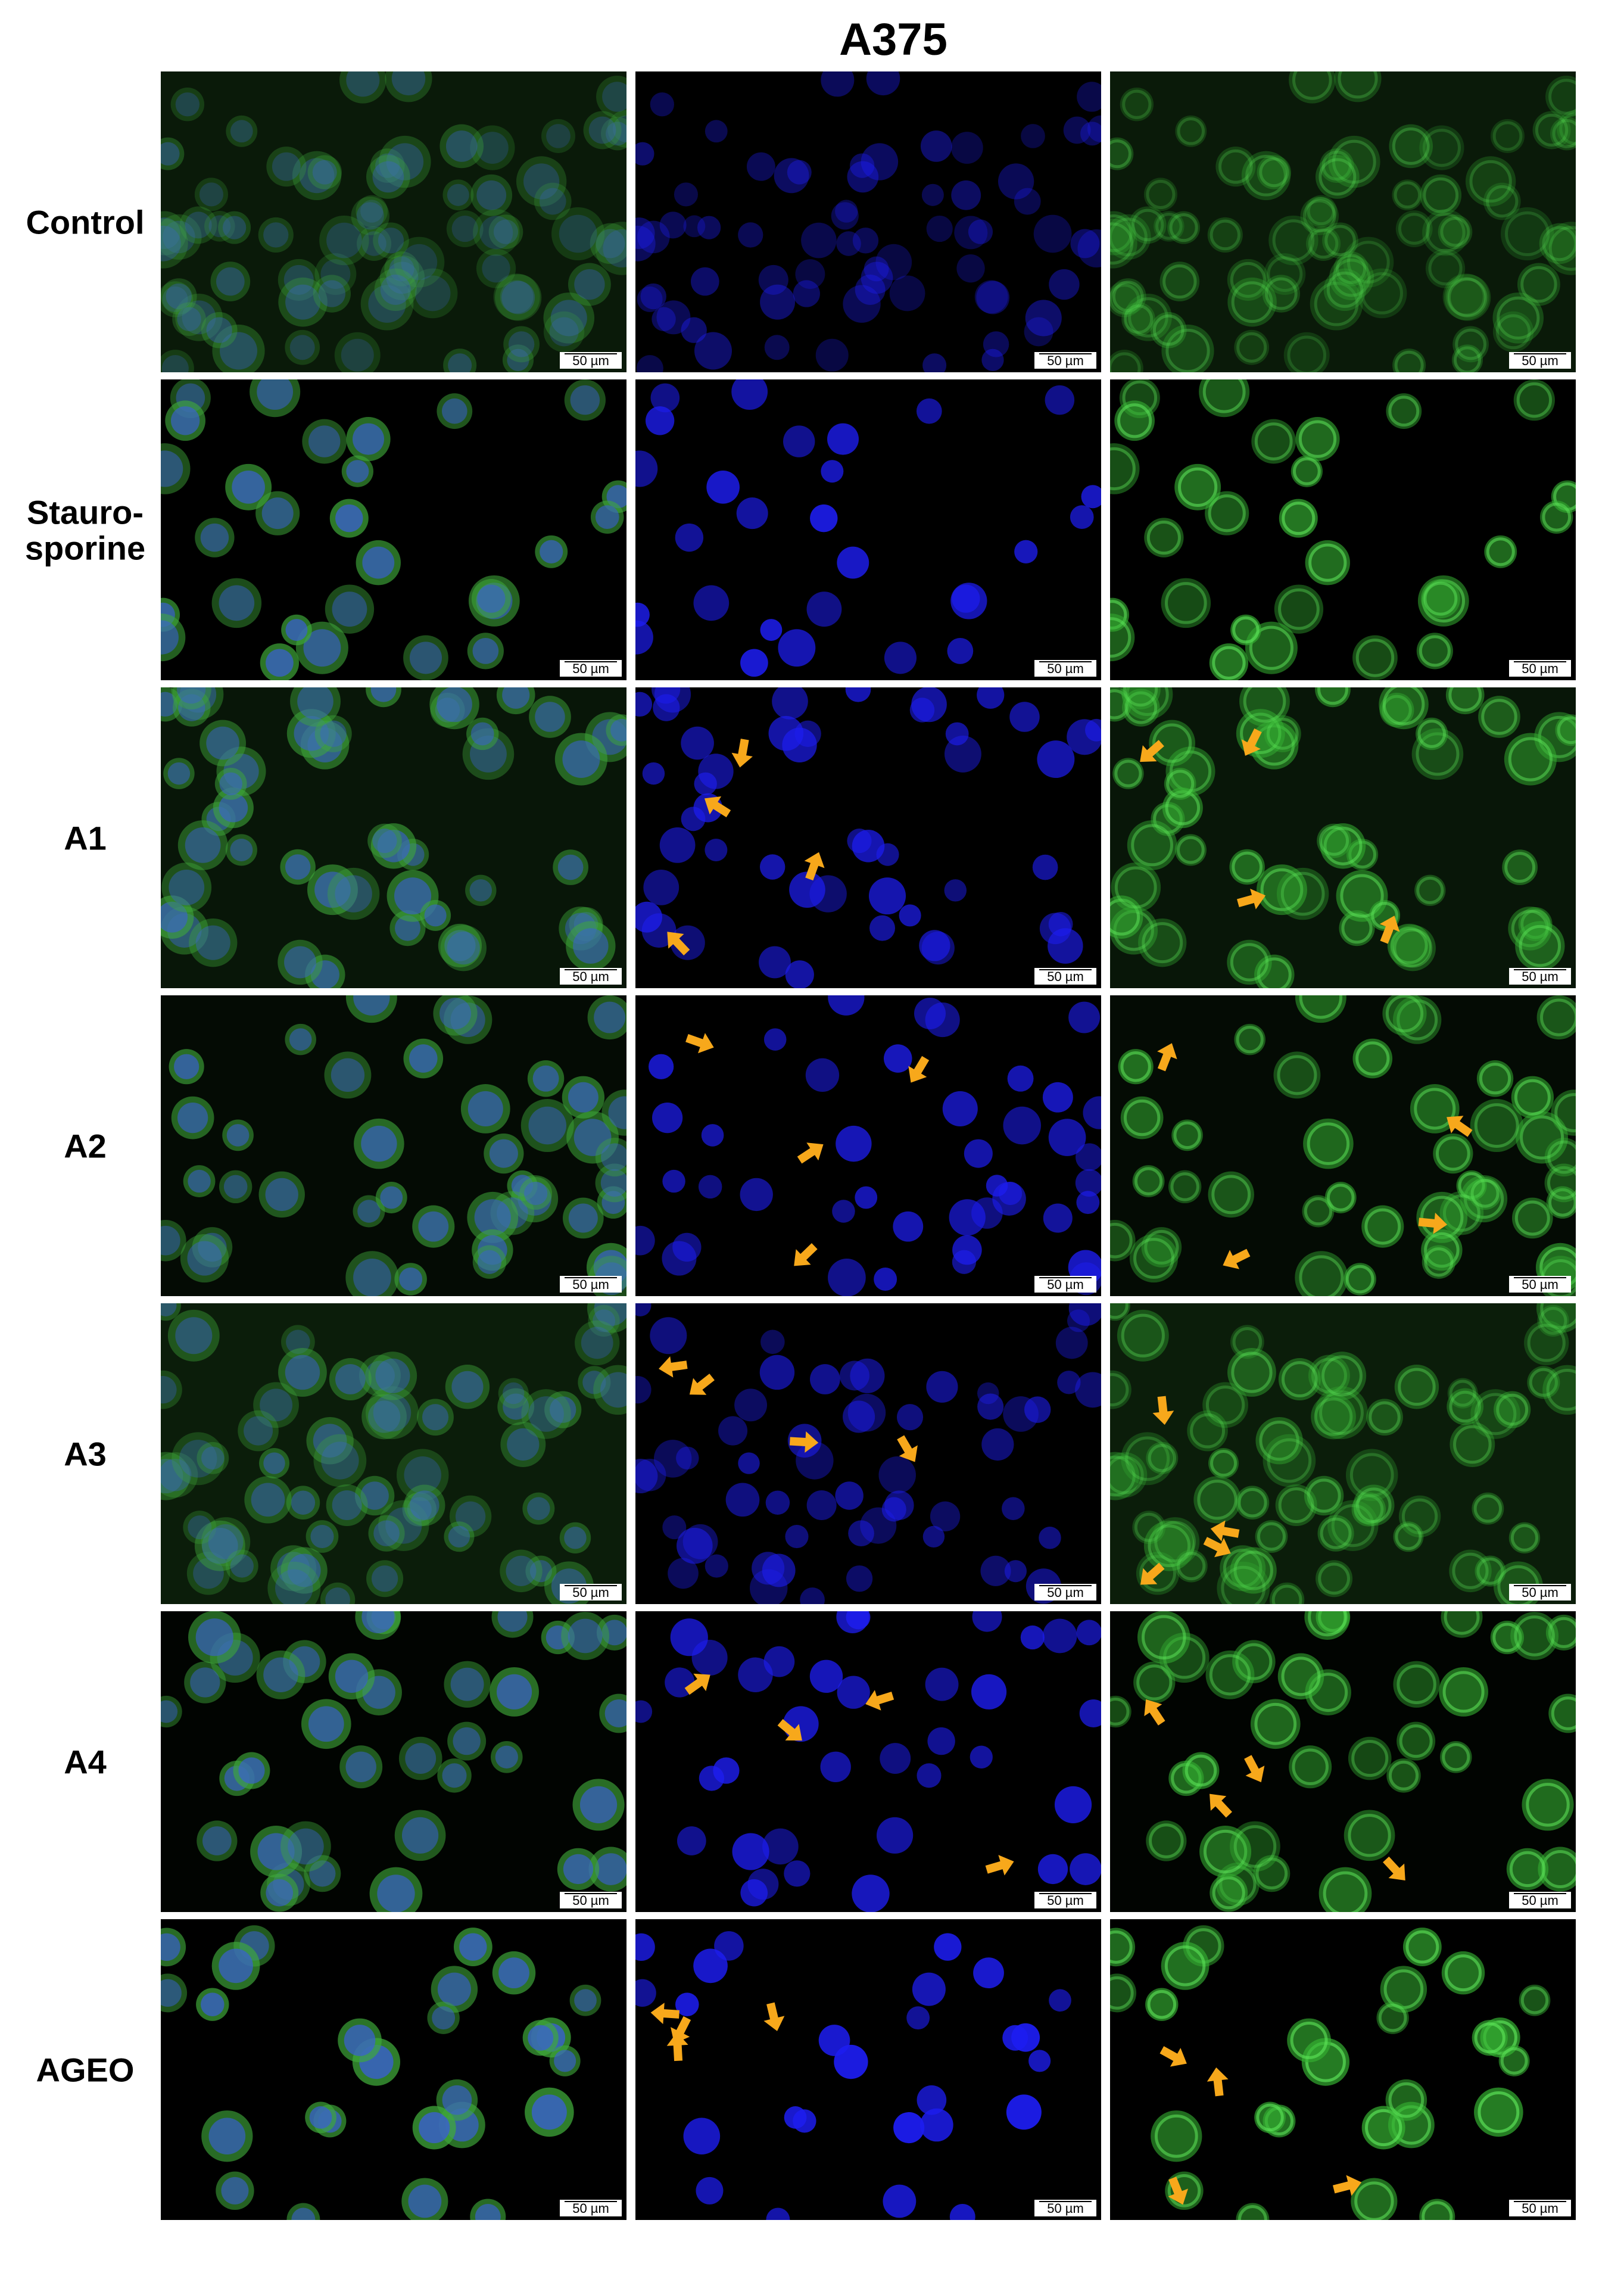 The width and height of the screenshot is (1624, 2273). I want to click on panel-background, so click(393, 1454).